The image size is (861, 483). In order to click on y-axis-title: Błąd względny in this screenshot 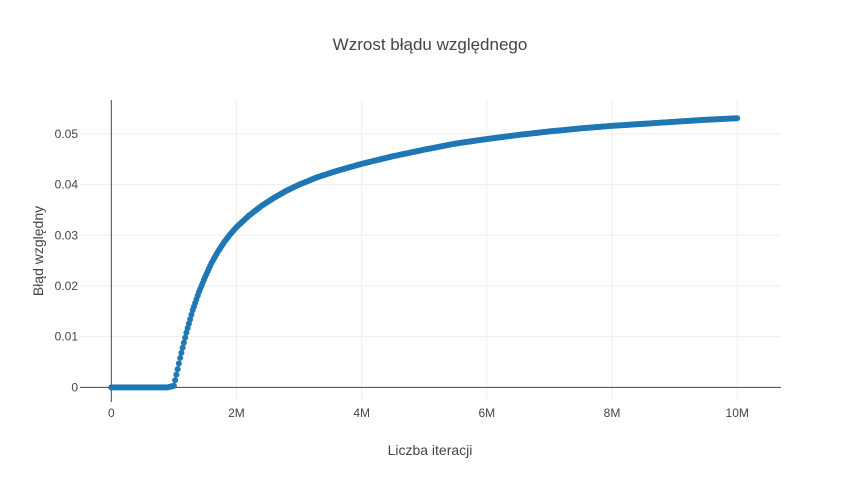, I will do `click(38, 251)`.